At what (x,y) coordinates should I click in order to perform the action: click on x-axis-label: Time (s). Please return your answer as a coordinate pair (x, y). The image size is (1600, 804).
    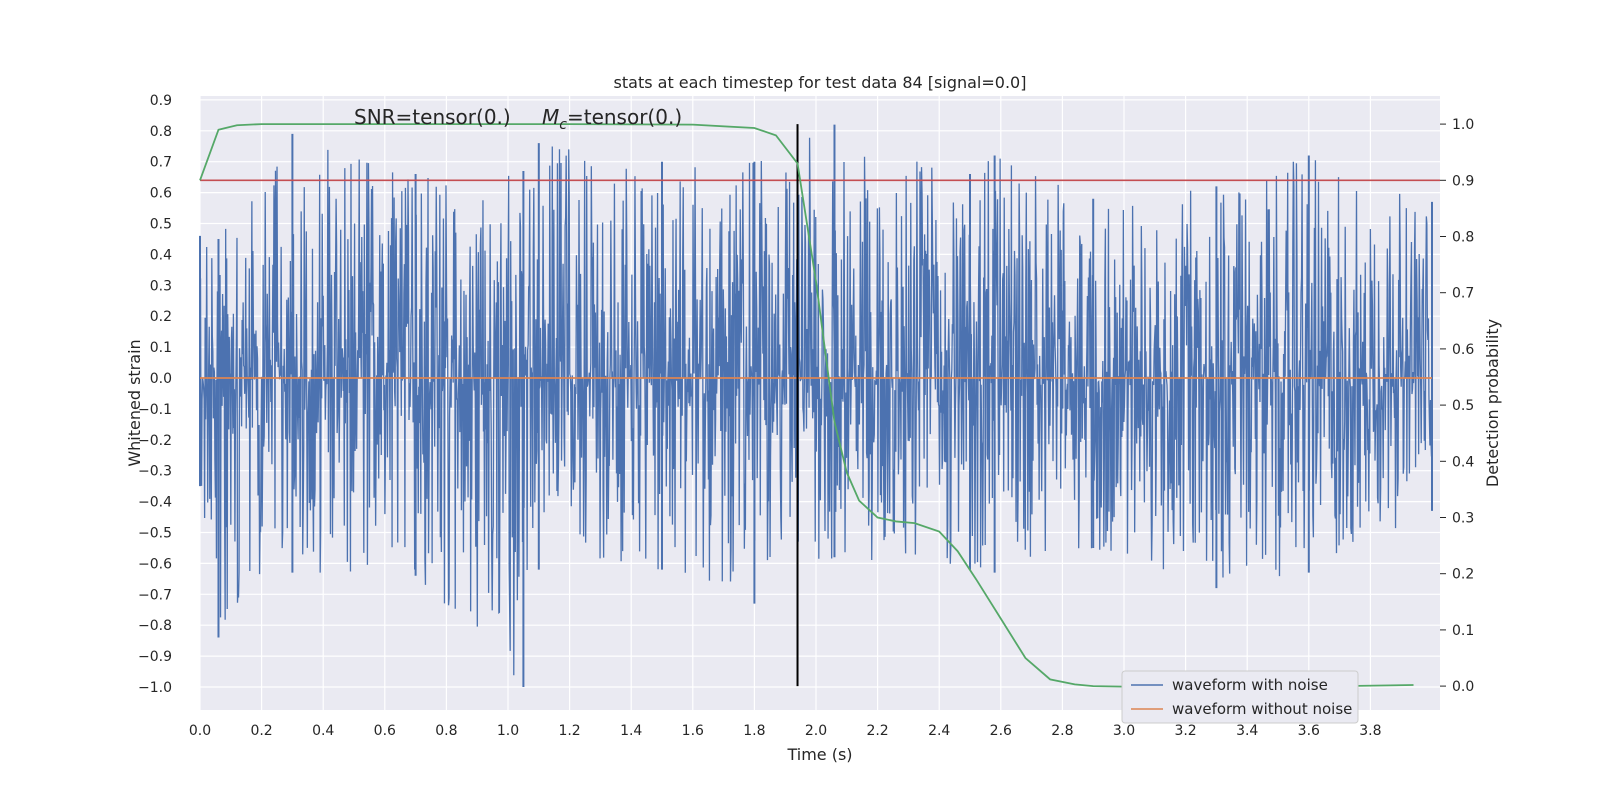
    Looking at the image, I should click on (819, 754).